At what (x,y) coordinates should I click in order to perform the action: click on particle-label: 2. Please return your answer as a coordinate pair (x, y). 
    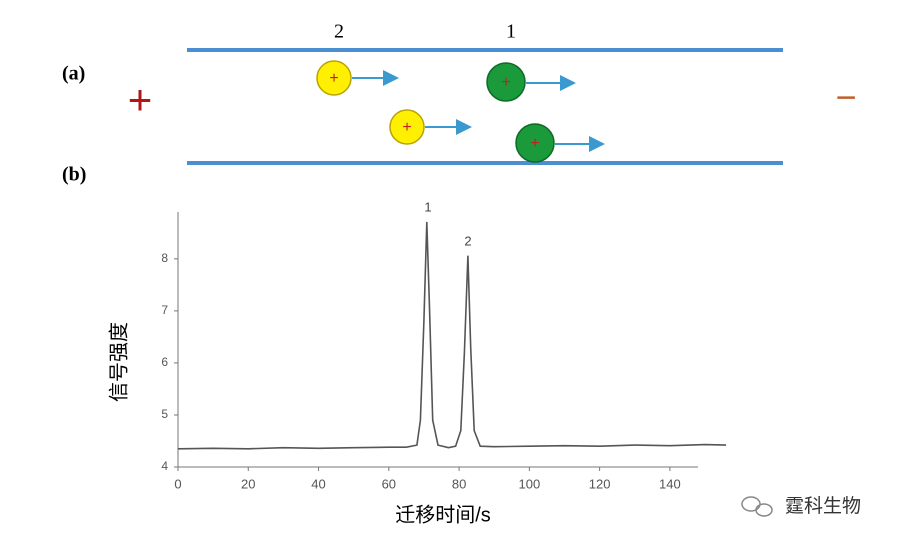
    Looking at the image, I should click on (339, 32).